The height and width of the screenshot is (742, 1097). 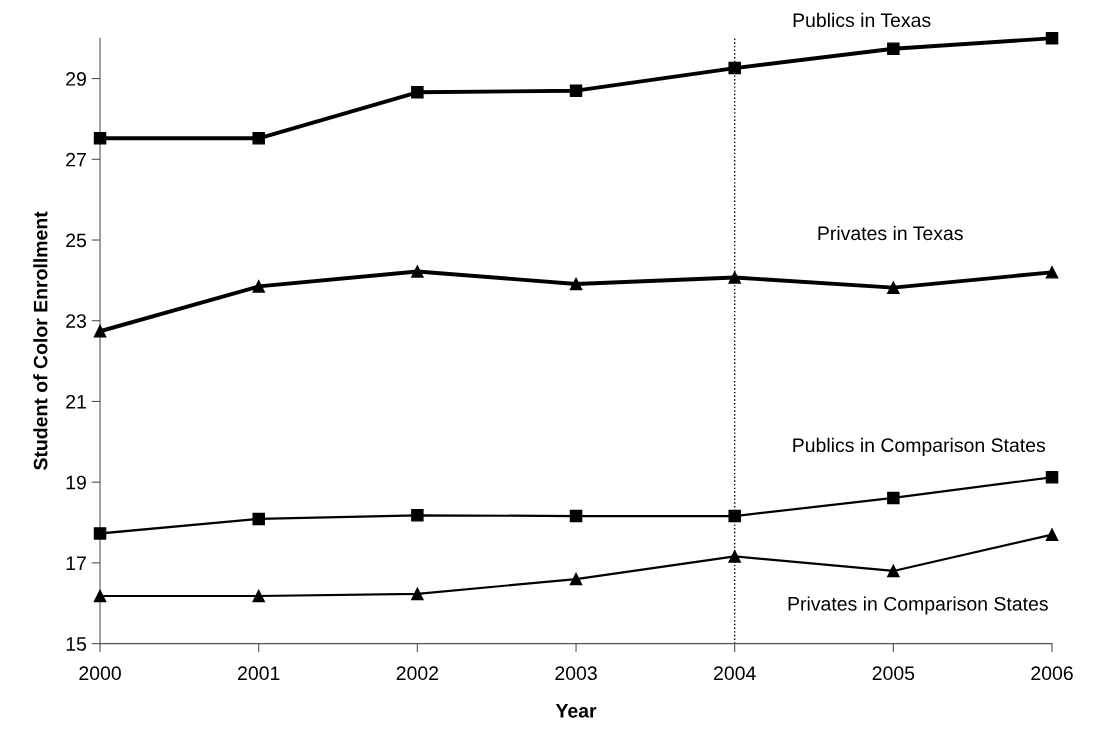 I want to click on y-tick-label: 23, so click(x=76, y=321).